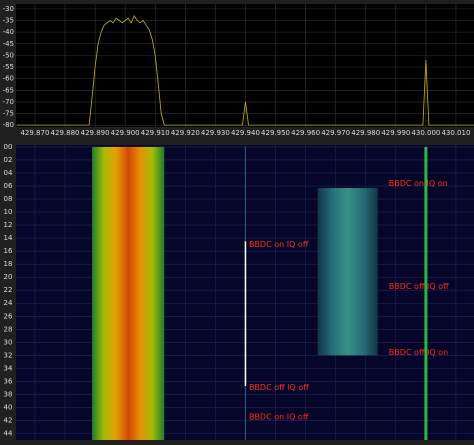 This screenshot has width=474, height=445. Describe the element at coordinates (8, 199) in the screenshot. I see `y-tick-label: 08` at that location.